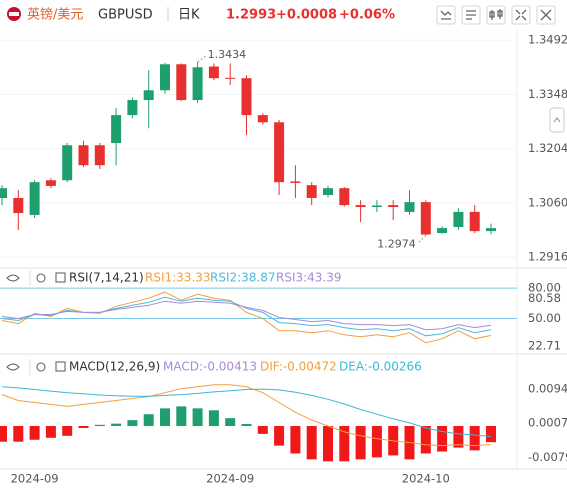  I want to click on y-tick-label: 50.00, so click(544, 318).